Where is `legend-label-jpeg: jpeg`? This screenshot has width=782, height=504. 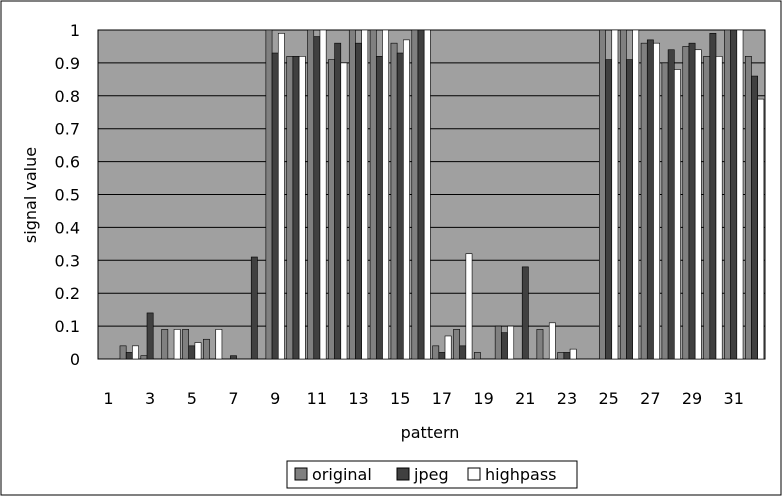
legend-label-jpeg: jpeg is located at coordinates (431, 474).